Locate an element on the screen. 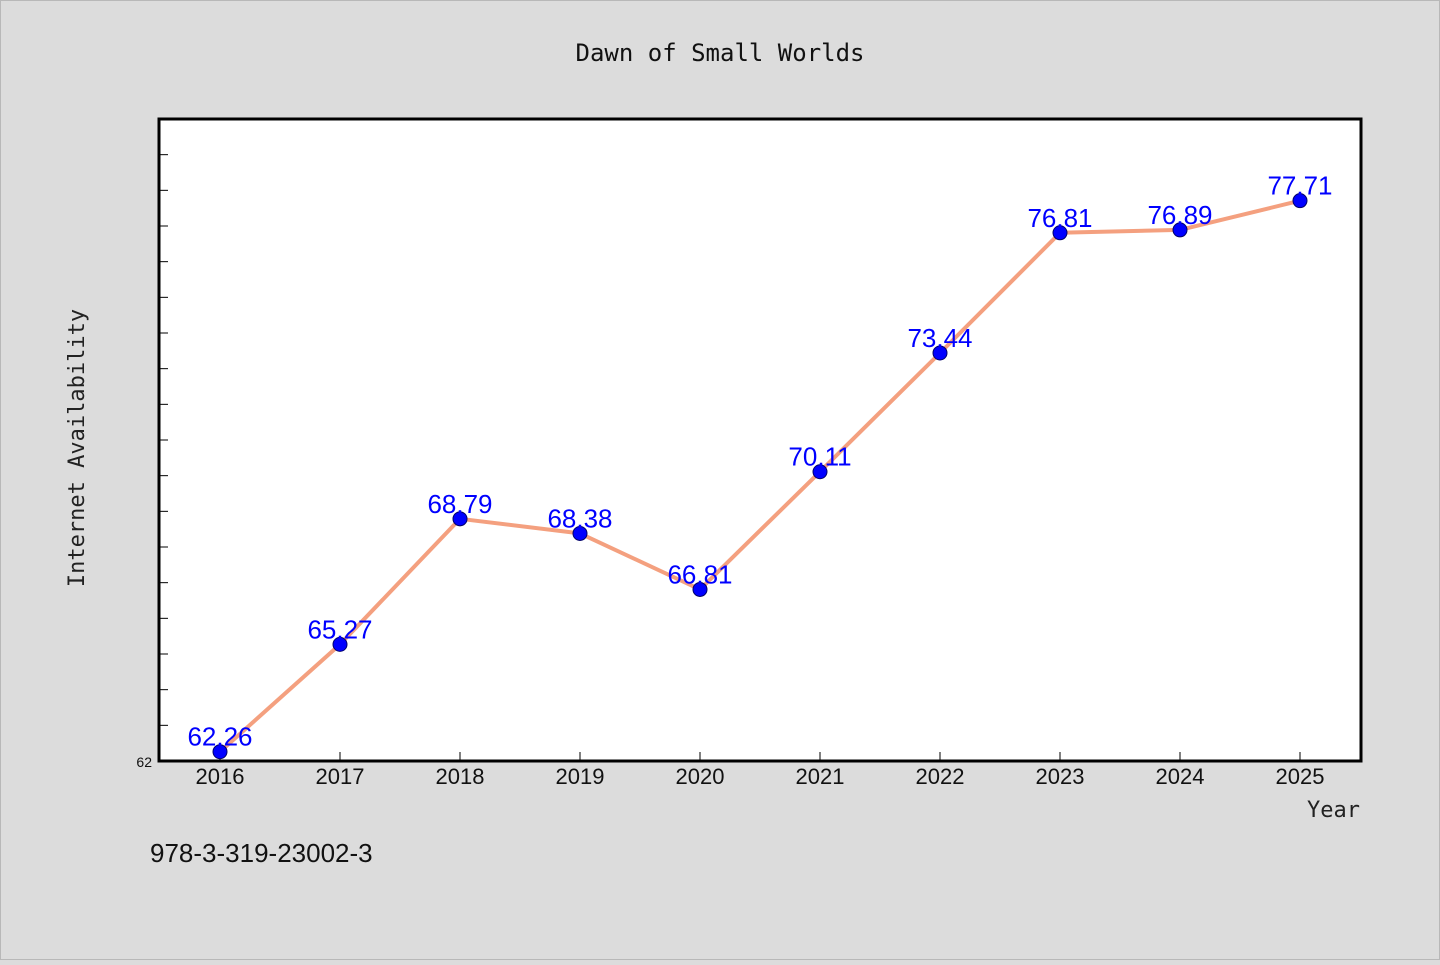 Image resolution: width=1440 pixels, height=965 pixels. x-tick-label: 2021 is located at coordinates (820, 776).